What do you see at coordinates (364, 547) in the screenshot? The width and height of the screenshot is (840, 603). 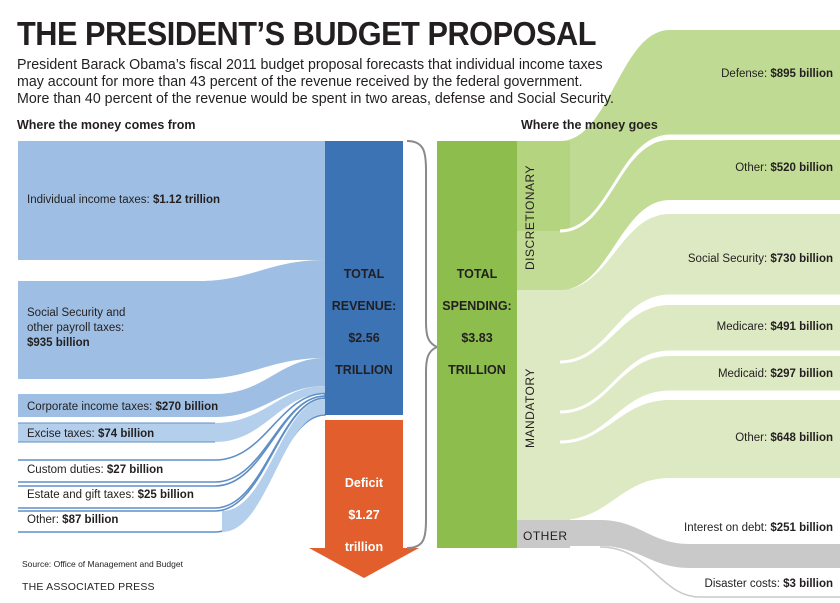 I see `deficit-line: trillion` at bounding box center [364, 547].